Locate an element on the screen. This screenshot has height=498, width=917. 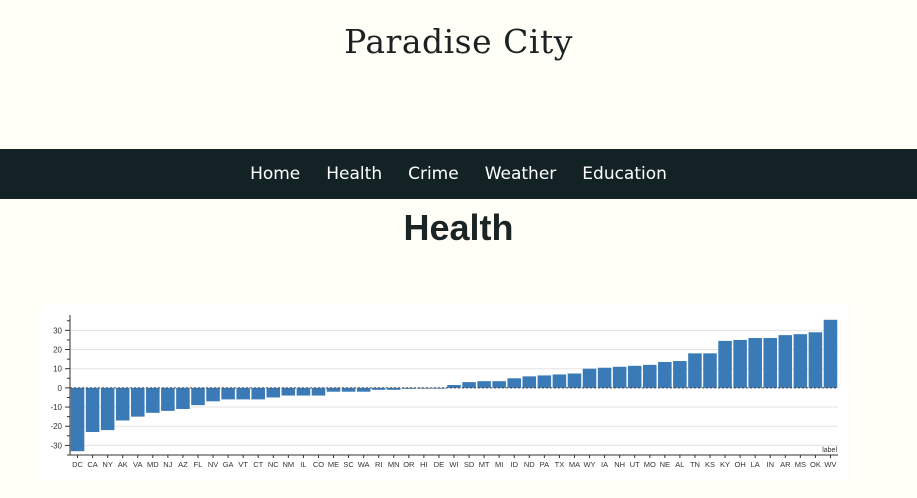
x-tick-label: CA is located at coordinates (92, 464).